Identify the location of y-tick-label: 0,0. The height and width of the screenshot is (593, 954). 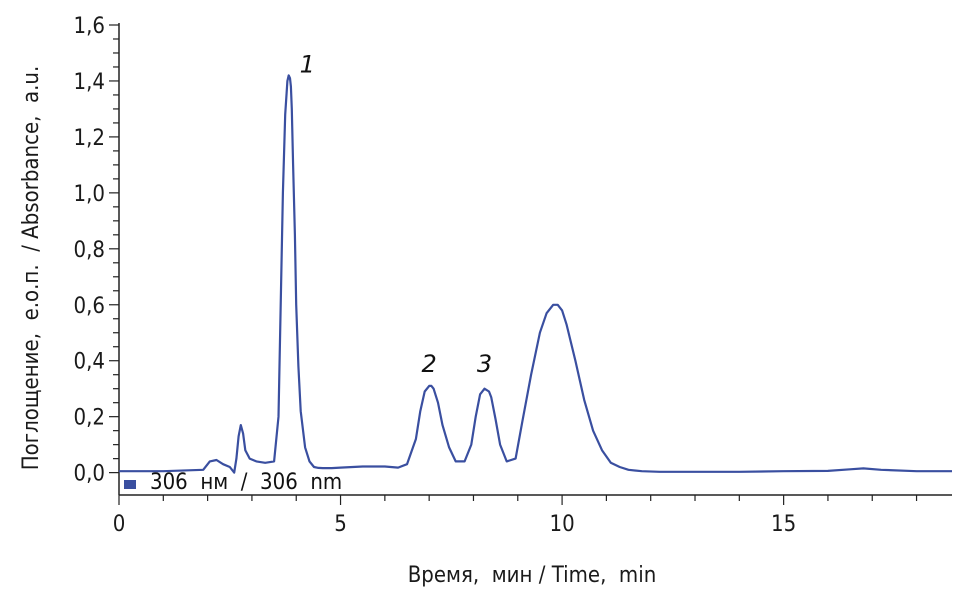
(89, 474).